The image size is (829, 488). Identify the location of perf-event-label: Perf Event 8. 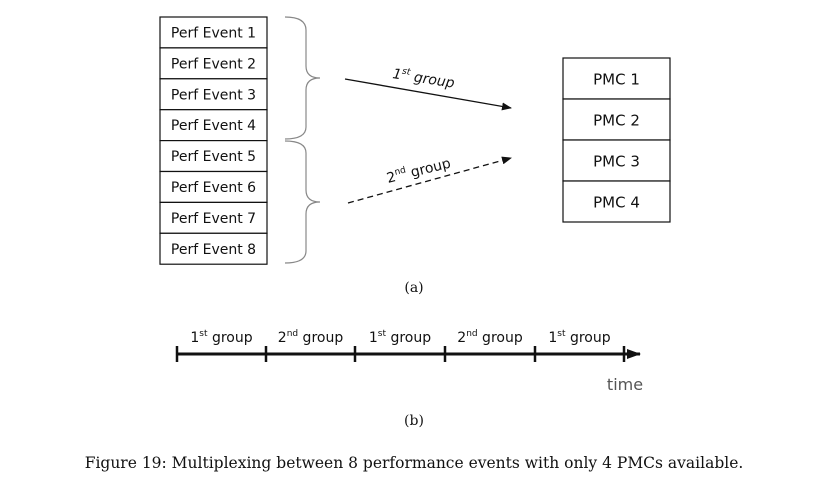
(213, 250).